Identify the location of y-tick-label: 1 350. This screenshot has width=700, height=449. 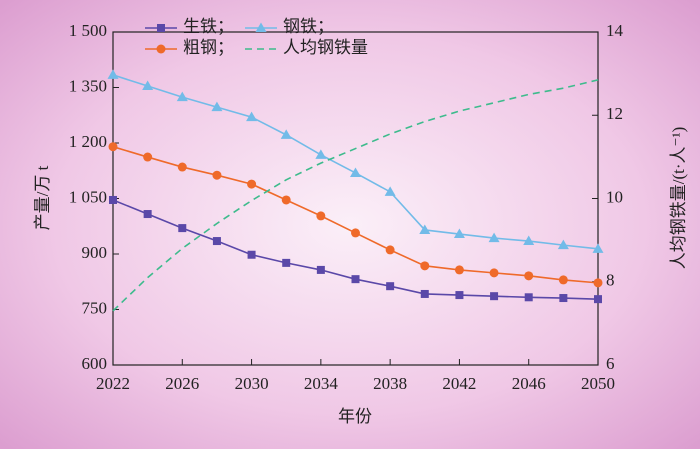
(88, 85).